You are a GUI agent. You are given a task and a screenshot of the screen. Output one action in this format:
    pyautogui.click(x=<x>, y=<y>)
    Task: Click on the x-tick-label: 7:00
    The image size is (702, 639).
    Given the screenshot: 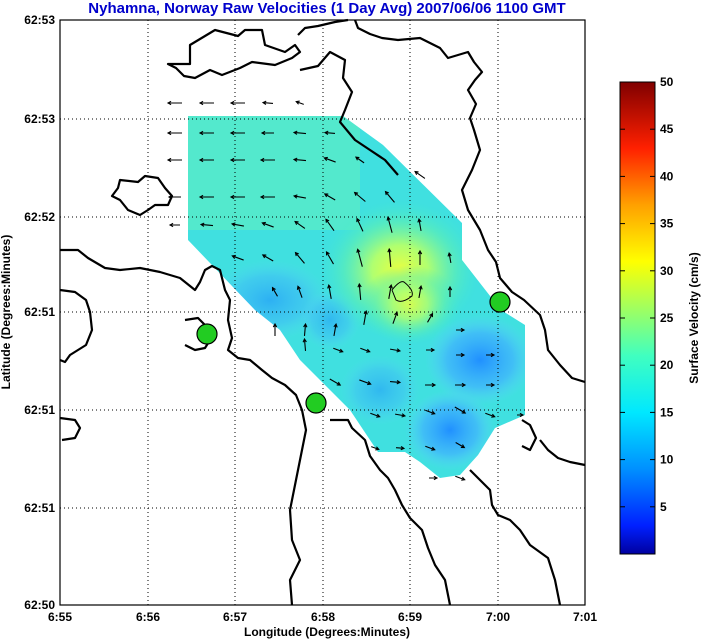 What is the action you would take?
    pyautogui.click(x=498, y=617)
    